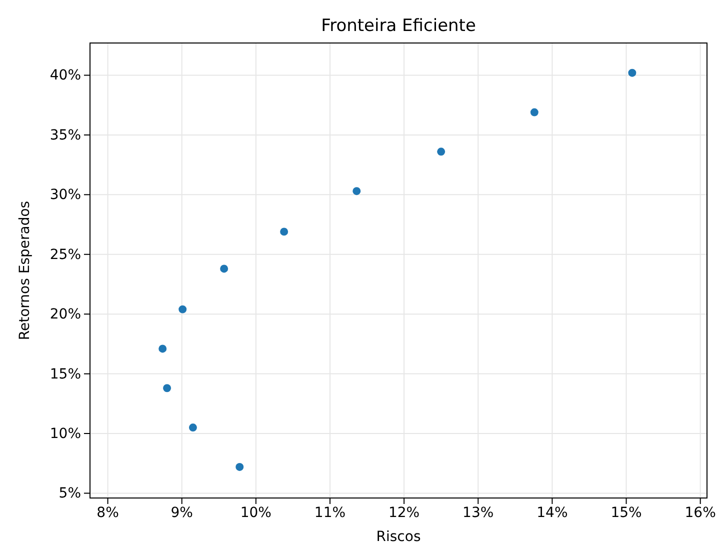 The height and width of the screenshot is (550, 725). Describe the element at coordinates (107, 512) in the screenshot. I see `x-tick-label: 8%` at that location.